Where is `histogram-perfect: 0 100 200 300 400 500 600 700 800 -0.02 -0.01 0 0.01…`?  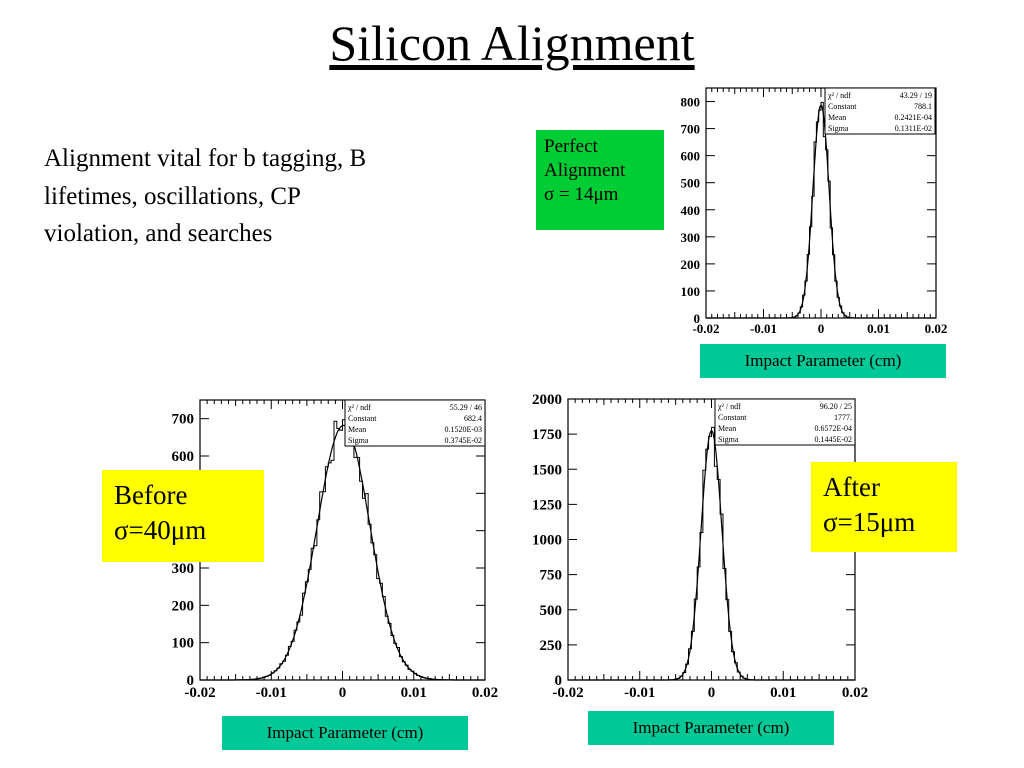 histogram-perfect: 0 100 200 300 400 500 600 700 800 -0.02 -0.01 0 0.01… is located at coordinates (814, 211).